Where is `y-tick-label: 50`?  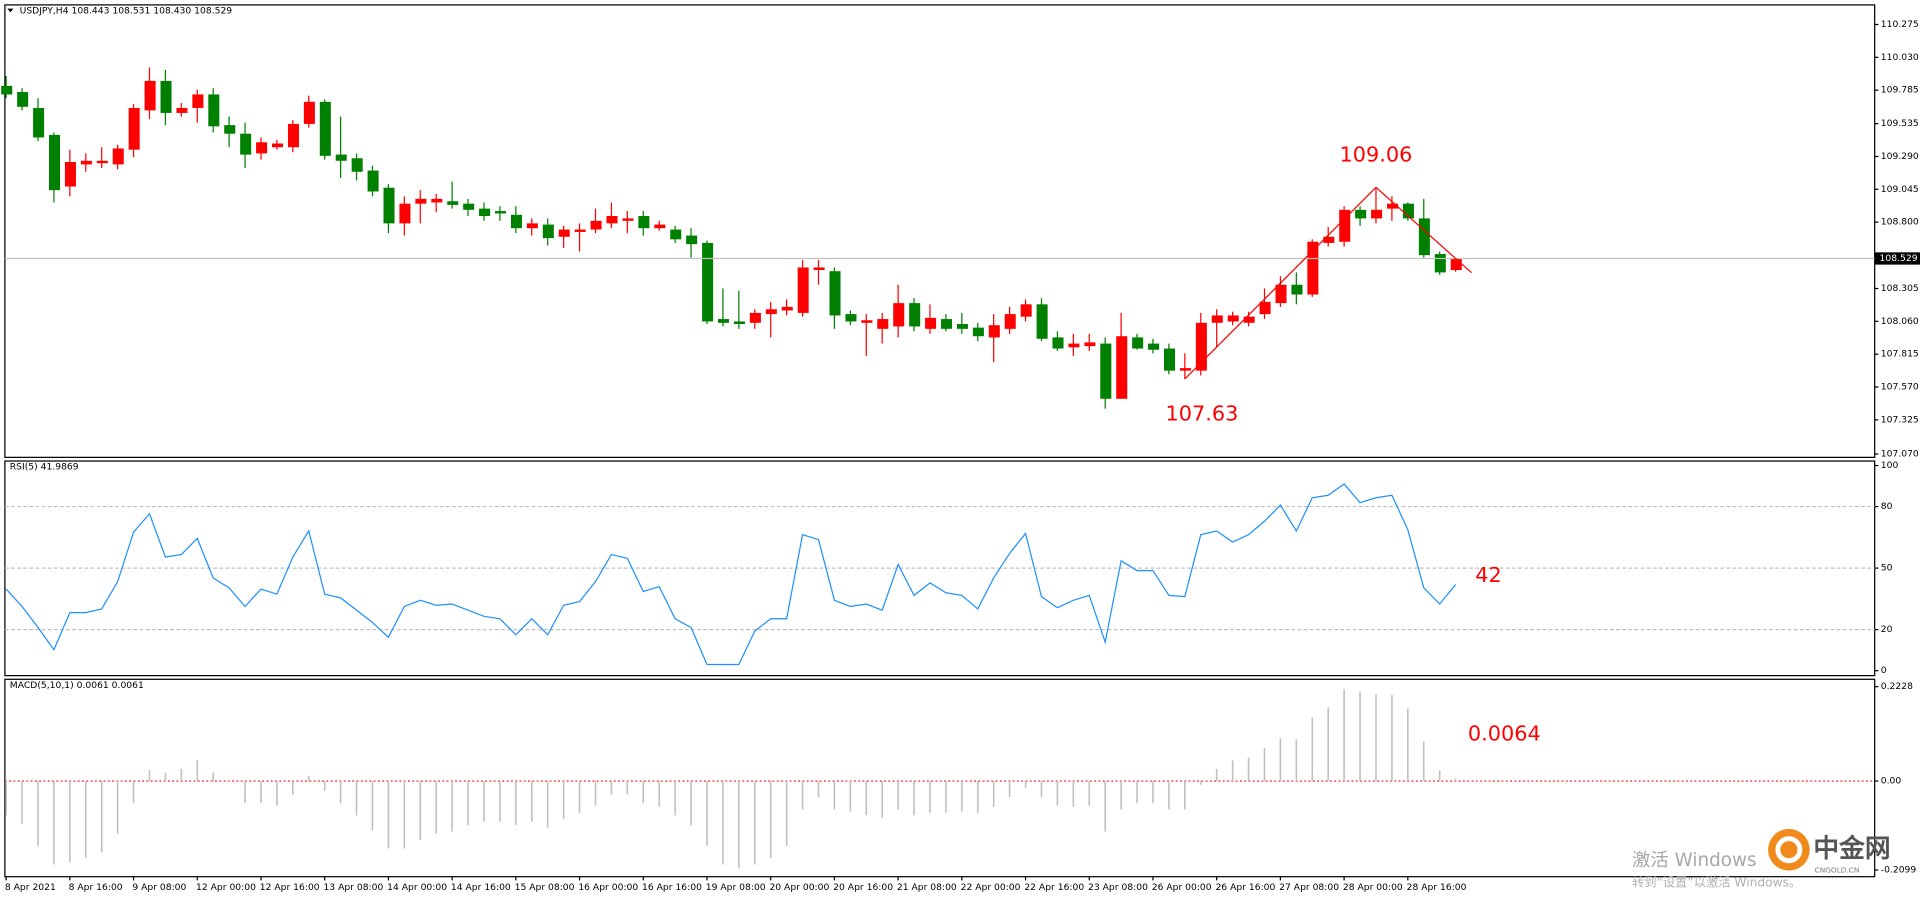
y-tick-label: 50 is located at coordinates (1887, 568).